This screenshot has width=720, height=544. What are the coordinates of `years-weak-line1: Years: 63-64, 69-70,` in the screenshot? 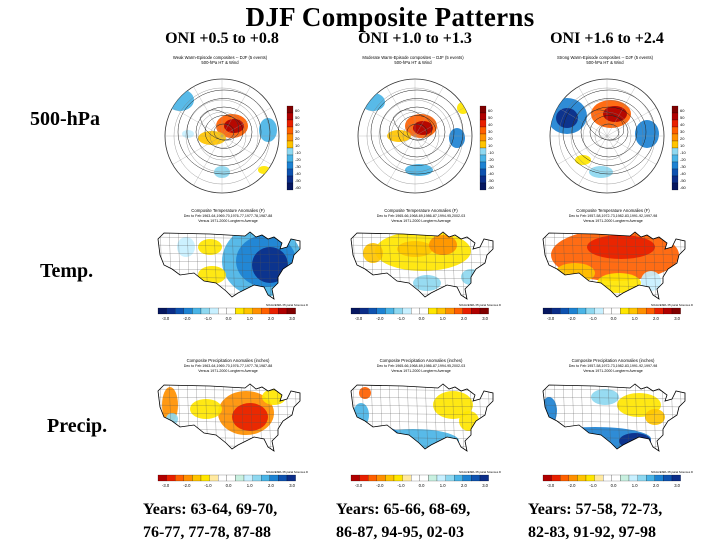 It's located at (210, 509).